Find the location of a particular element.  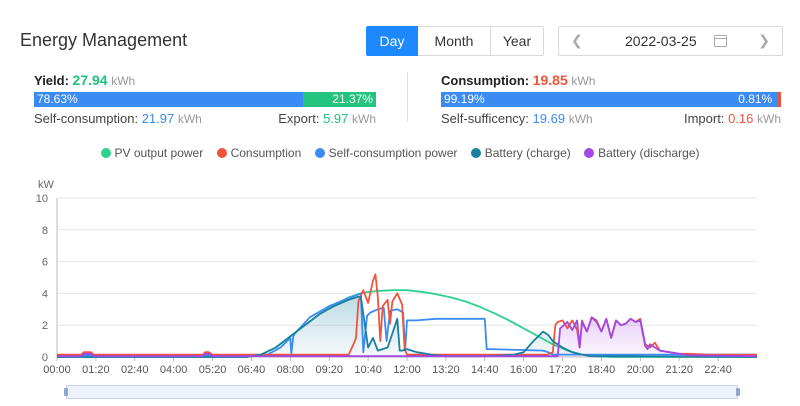

battery-charge-line is located at coordinates (407, 326).